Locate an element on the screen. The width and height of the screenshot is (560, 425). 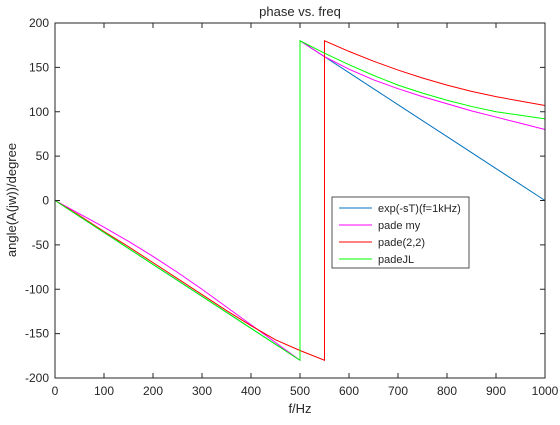
y-axis-label: angle(A(jw))/degree is located at coordinates (11, 200).